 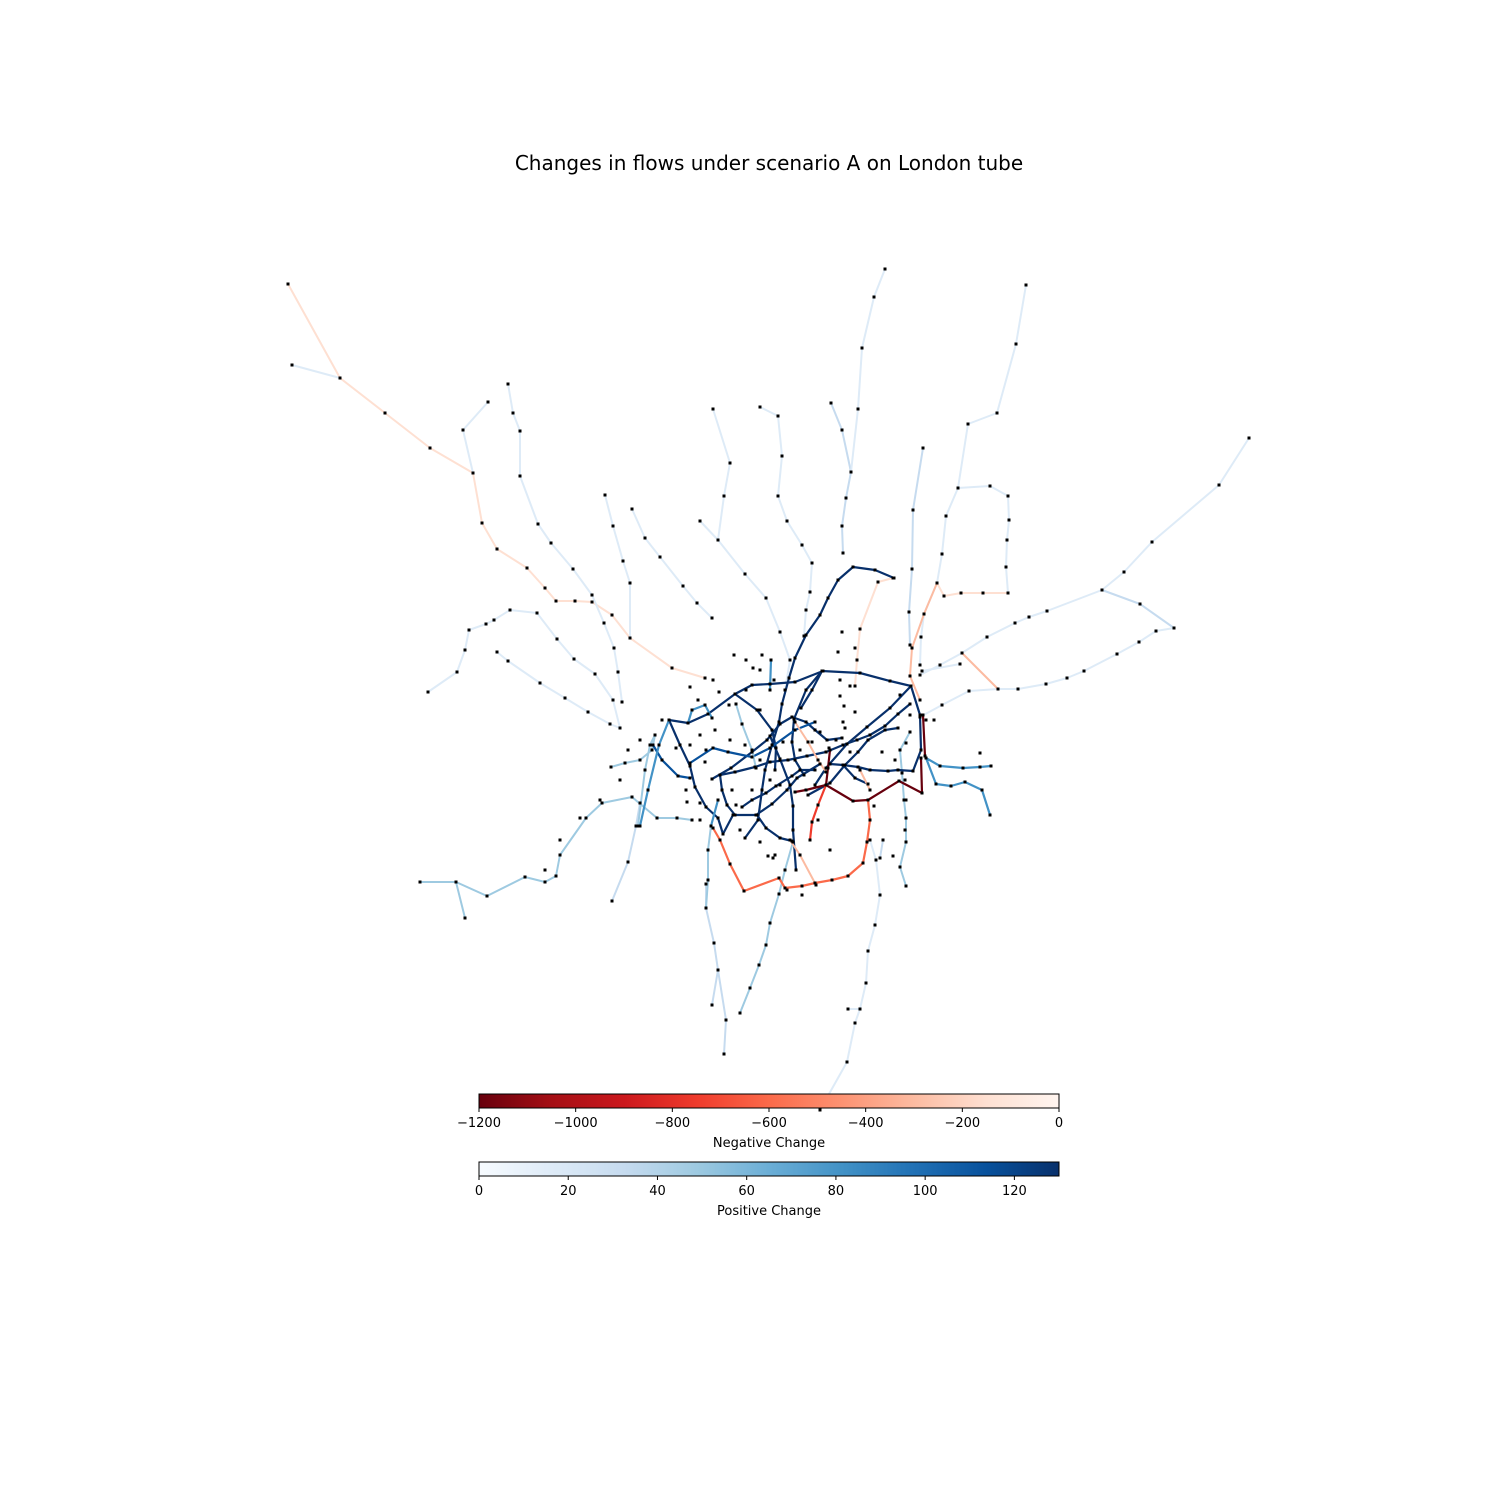 What do you see at coordinates (769, 1211) in the screenshot?
I see `colorbar-label: Positive Change` at bounding box center [769, 1211].